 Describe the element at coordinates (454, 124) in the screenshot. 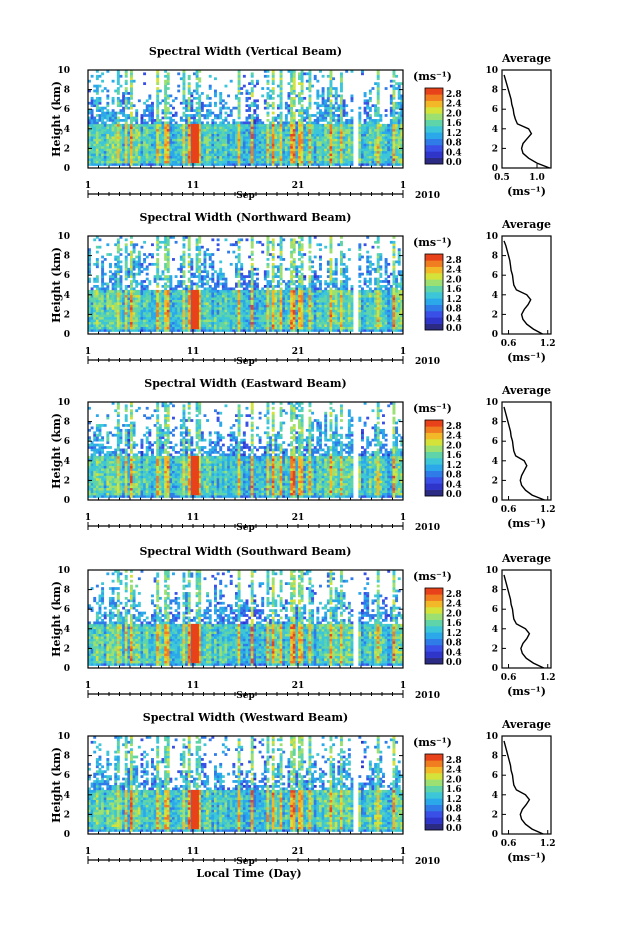

I see `colorbar-tick-label: 1.6` at that location.